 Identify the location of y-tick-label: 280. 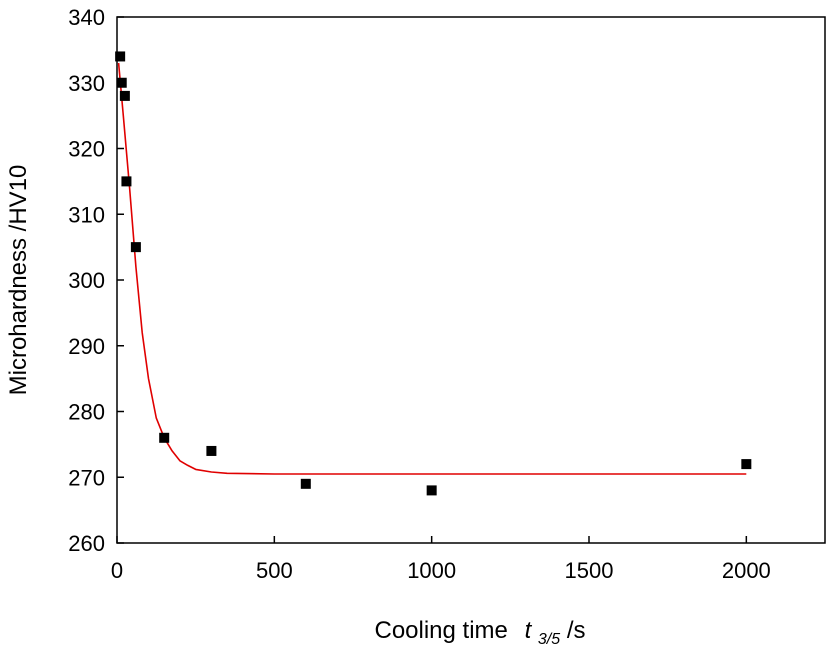
(86, 412).